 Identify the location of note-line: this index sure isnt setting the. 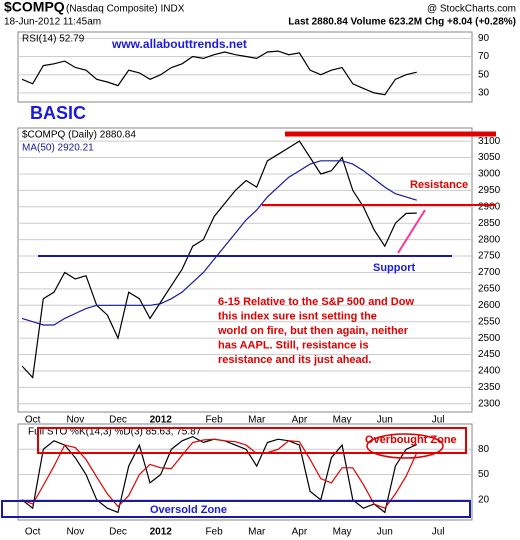
(297, 316).